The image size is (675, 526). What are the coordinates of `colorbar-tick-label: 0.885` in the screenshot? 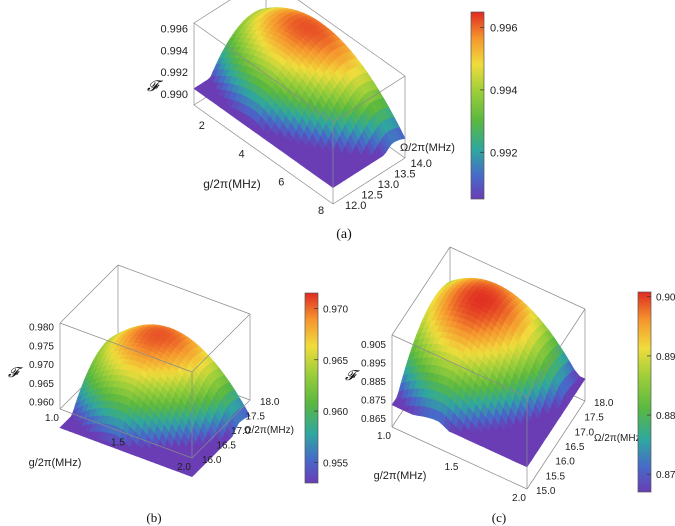 It's located at (665, 416).